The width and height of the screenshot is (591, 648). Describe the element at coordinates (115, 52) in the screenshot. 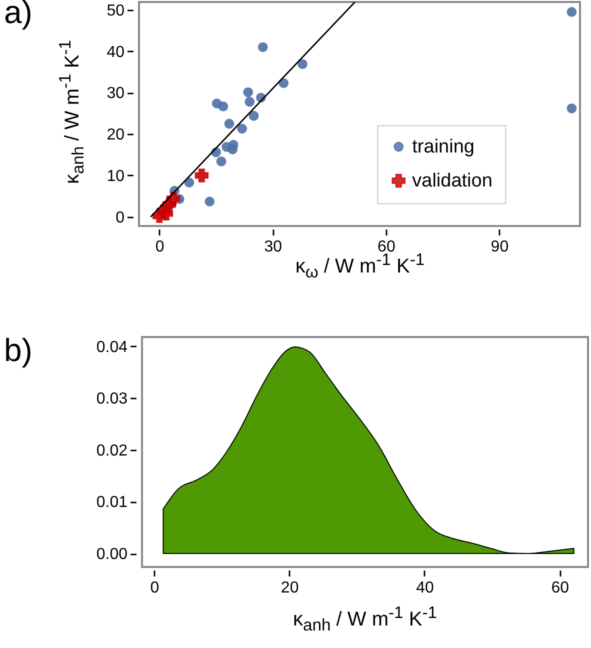

I see `y-tick-label: 40` at that location.